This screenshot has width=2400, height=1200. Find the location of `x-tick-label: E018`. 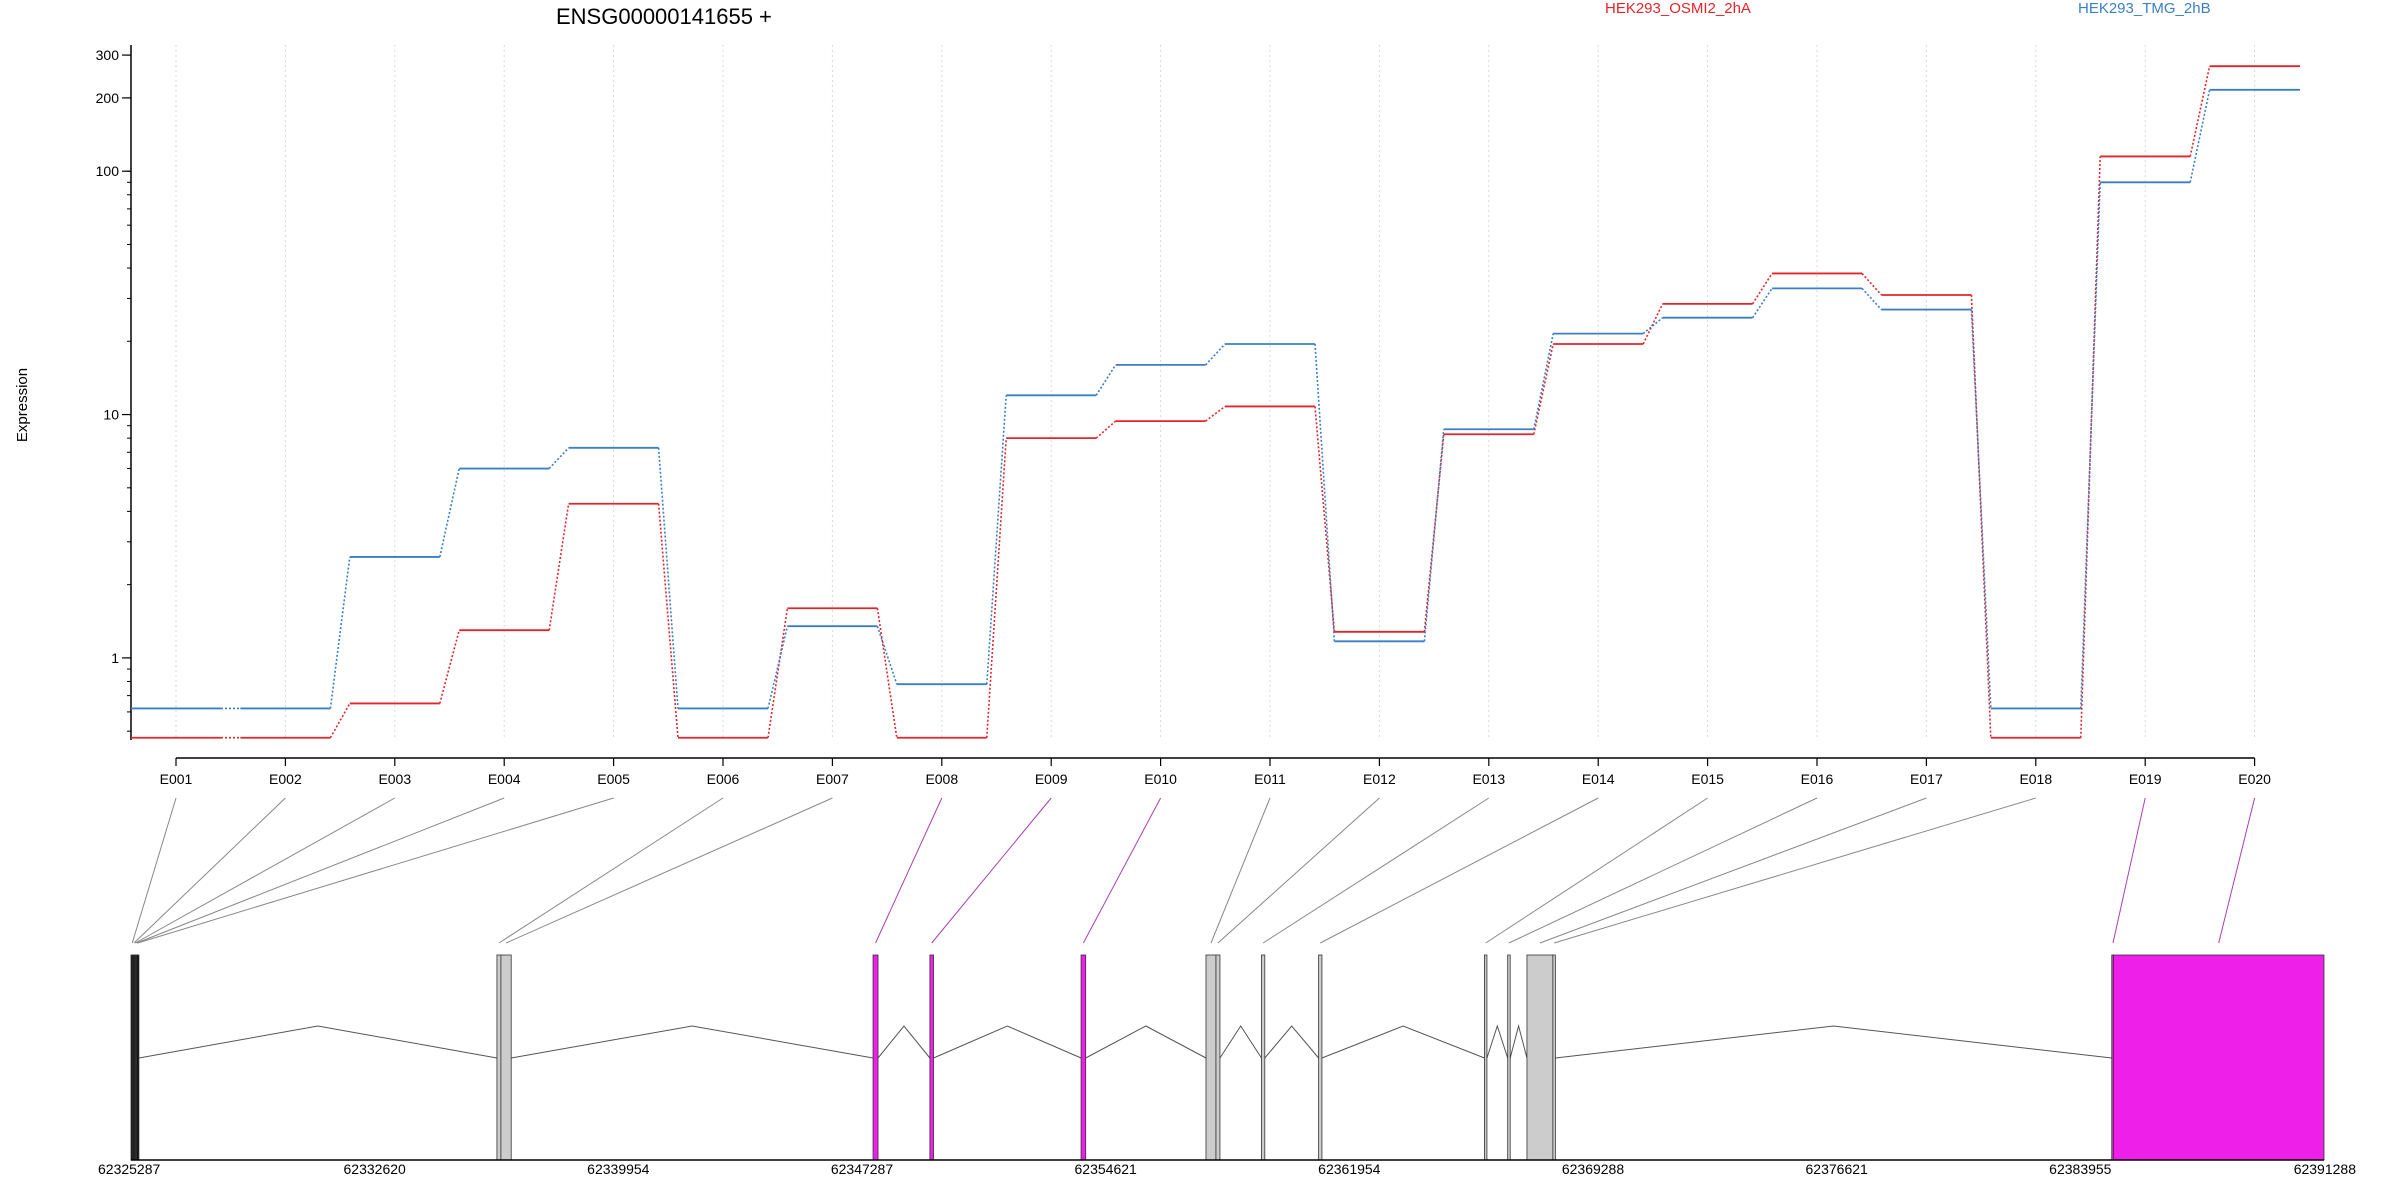

x-tick-label: E018 is located at coordinates (2035, 779).